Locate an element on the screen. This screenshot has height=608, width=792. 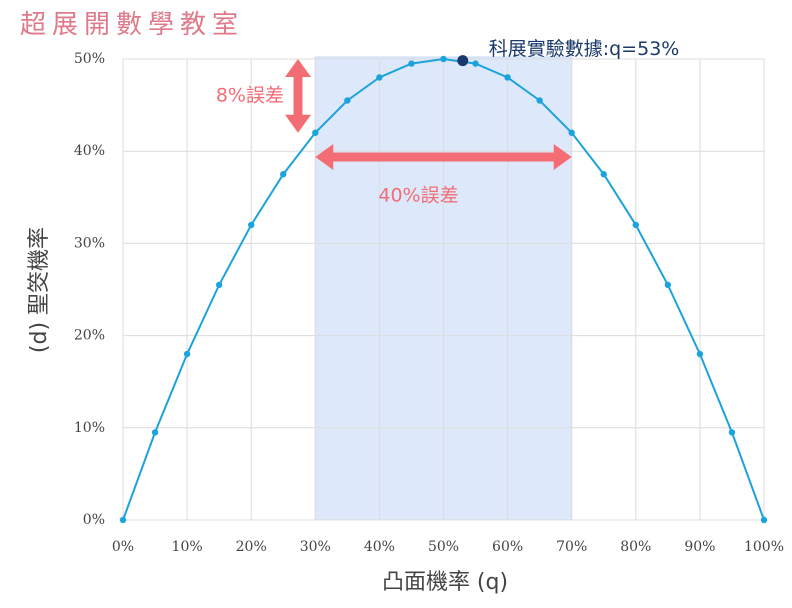
x-tick-label: 60% is located at coordinates (507, 547).